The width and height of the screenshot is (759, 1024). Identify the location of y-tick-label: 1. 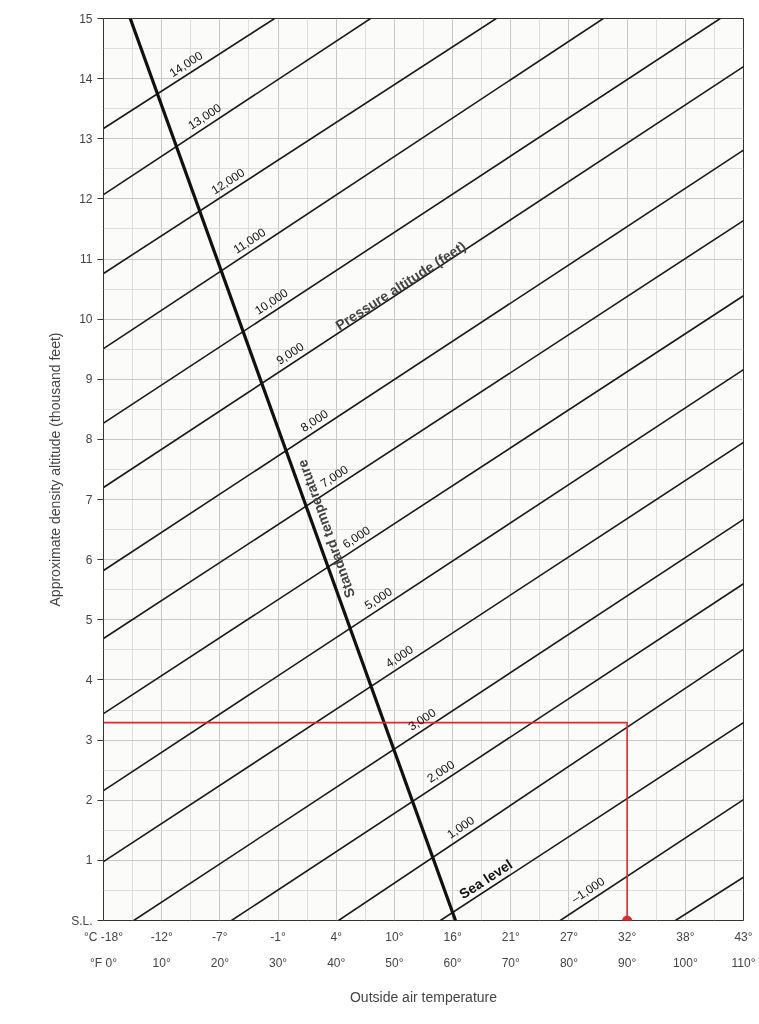
(89, 860).